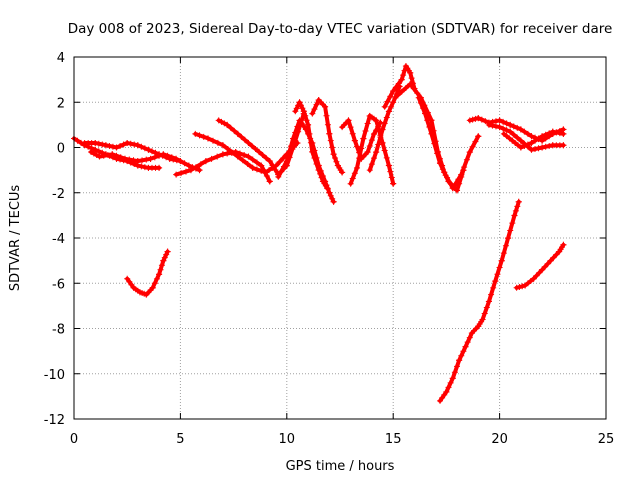  What do you see at coordinates (58, 330) in the screenshot?
I see `y-tick-label: -8` at bounding box center [58, 330].